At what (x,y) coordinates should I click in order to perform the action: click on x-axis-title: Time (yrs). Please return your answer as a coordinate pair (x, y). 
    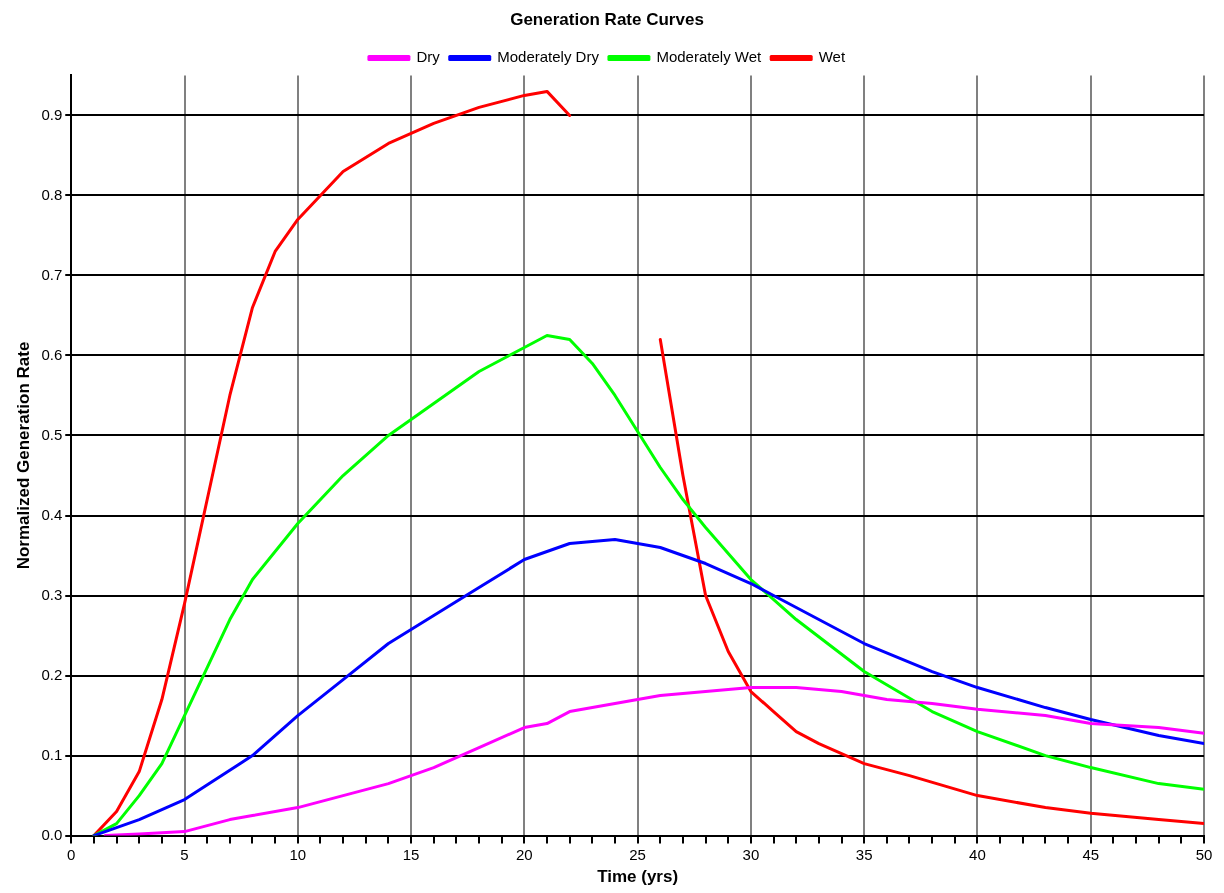
    Looking at the image, I should click on (638, 877).